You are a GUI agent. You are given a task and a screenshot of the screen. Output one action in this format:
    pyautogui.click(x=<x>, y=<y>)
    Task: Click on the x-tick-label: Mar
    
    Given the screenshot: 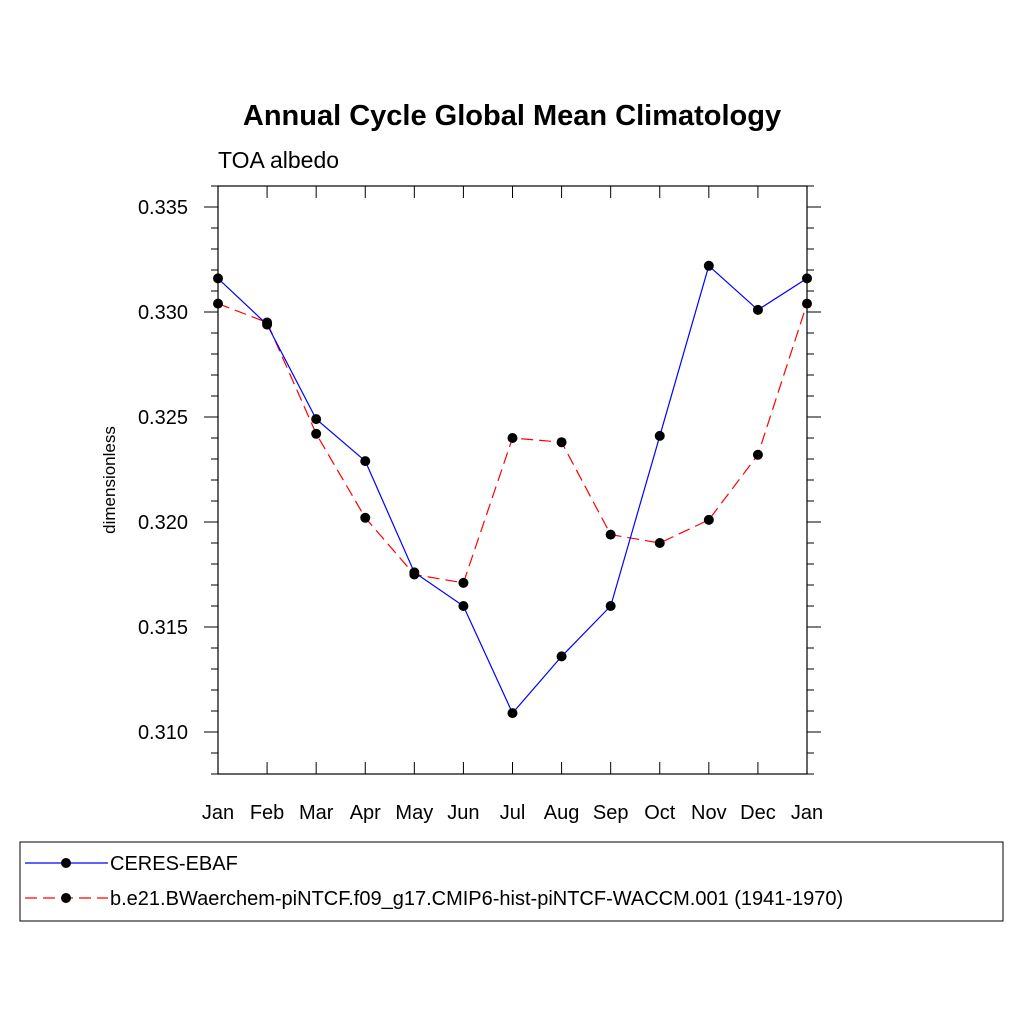 What is the action you would take?
    pyautogui.click(x=316, y=813)
    